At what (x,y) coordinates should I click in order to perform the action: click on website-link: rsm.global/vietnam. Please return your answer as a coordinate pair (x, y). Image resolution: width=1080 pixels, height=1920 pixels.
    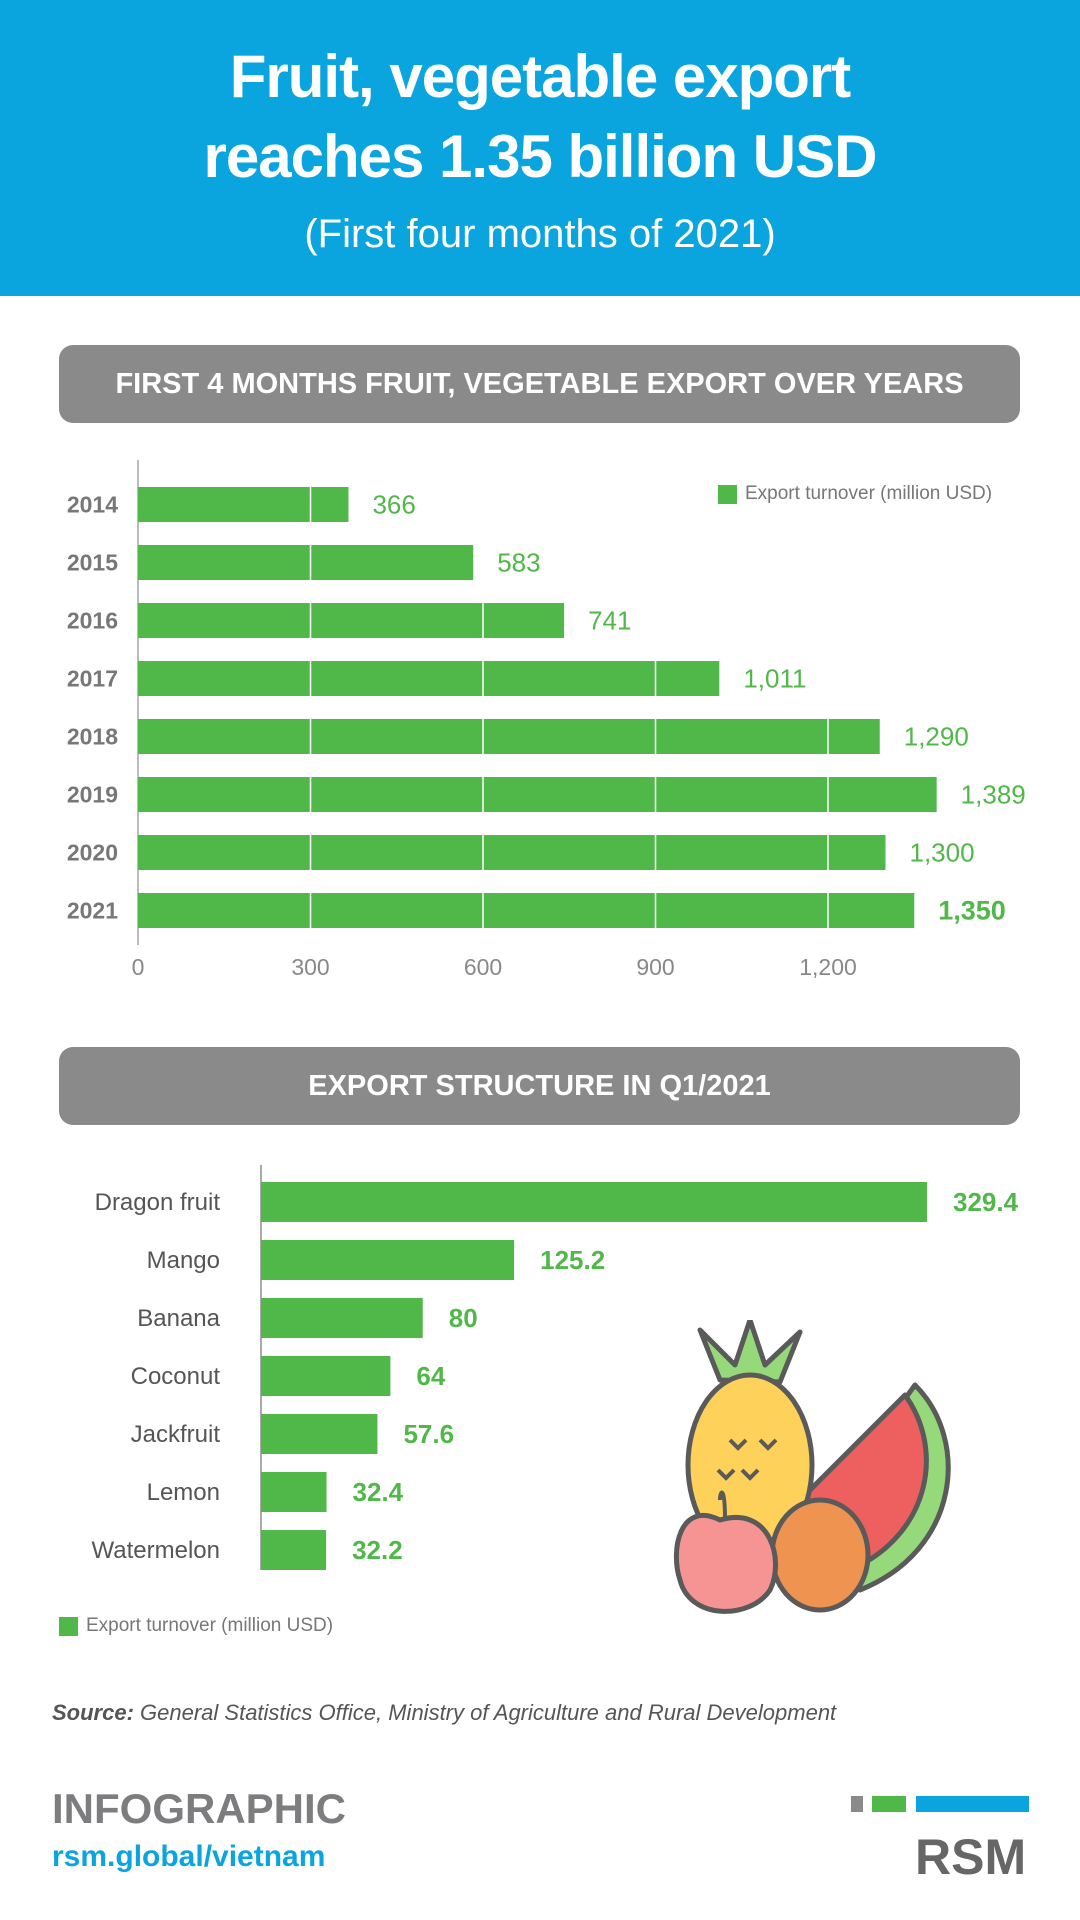
    Looking at the image, I should click on (189, 1856).